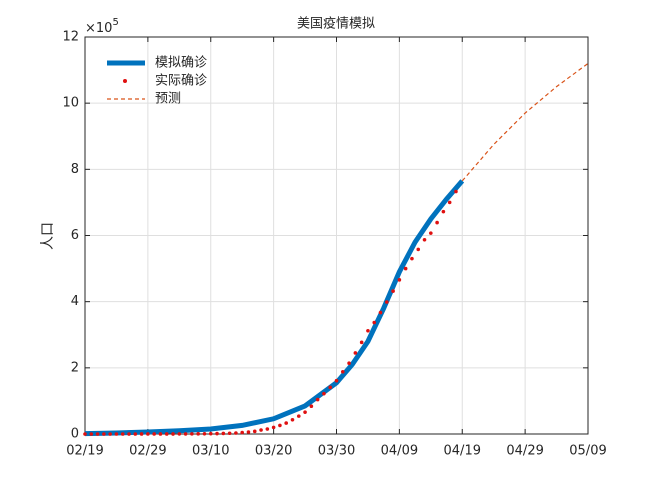 The height and width of the screenshot is (491, 650). What do you see at coordinates (181, 81) in the screenshot?
I see `legend-label: 实际确诊` at bounding box center [181, 81].